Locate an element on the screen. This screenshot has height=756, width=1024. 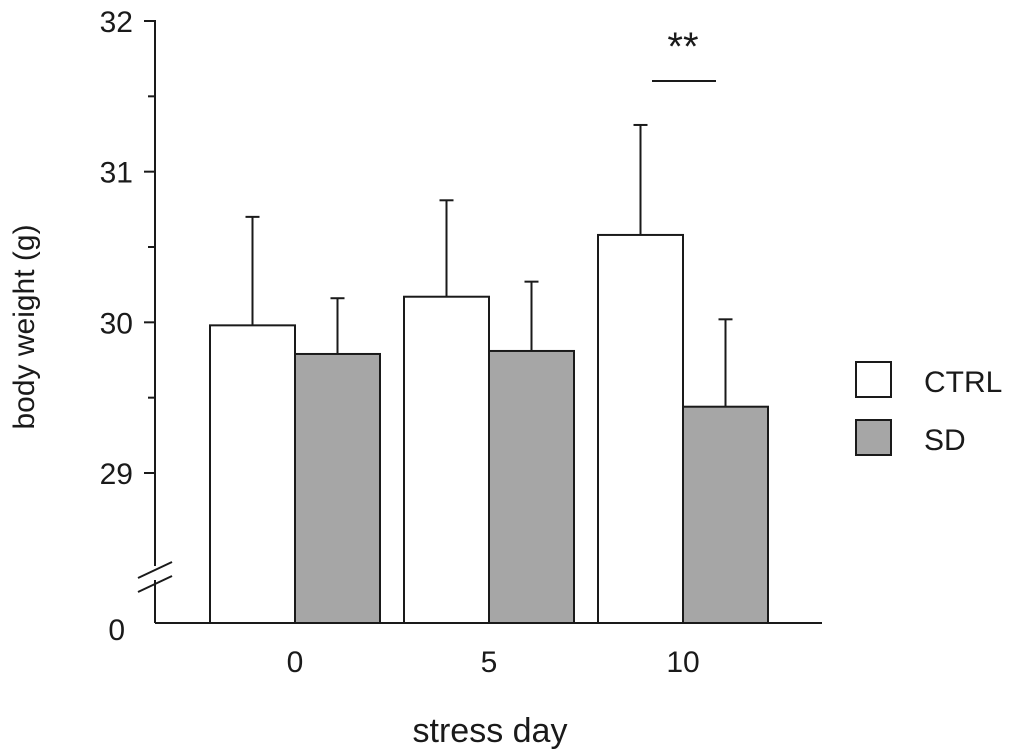
legend: CTRL SD is located at coordinates (928, 409).